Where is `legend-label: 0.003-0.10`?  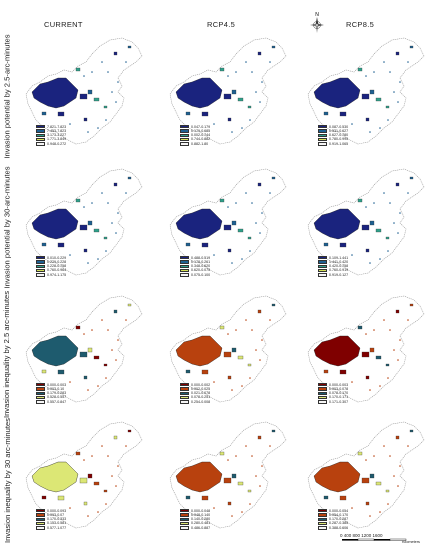 legend-label: 0.003-0.10 is located at coordinates (56, 388).